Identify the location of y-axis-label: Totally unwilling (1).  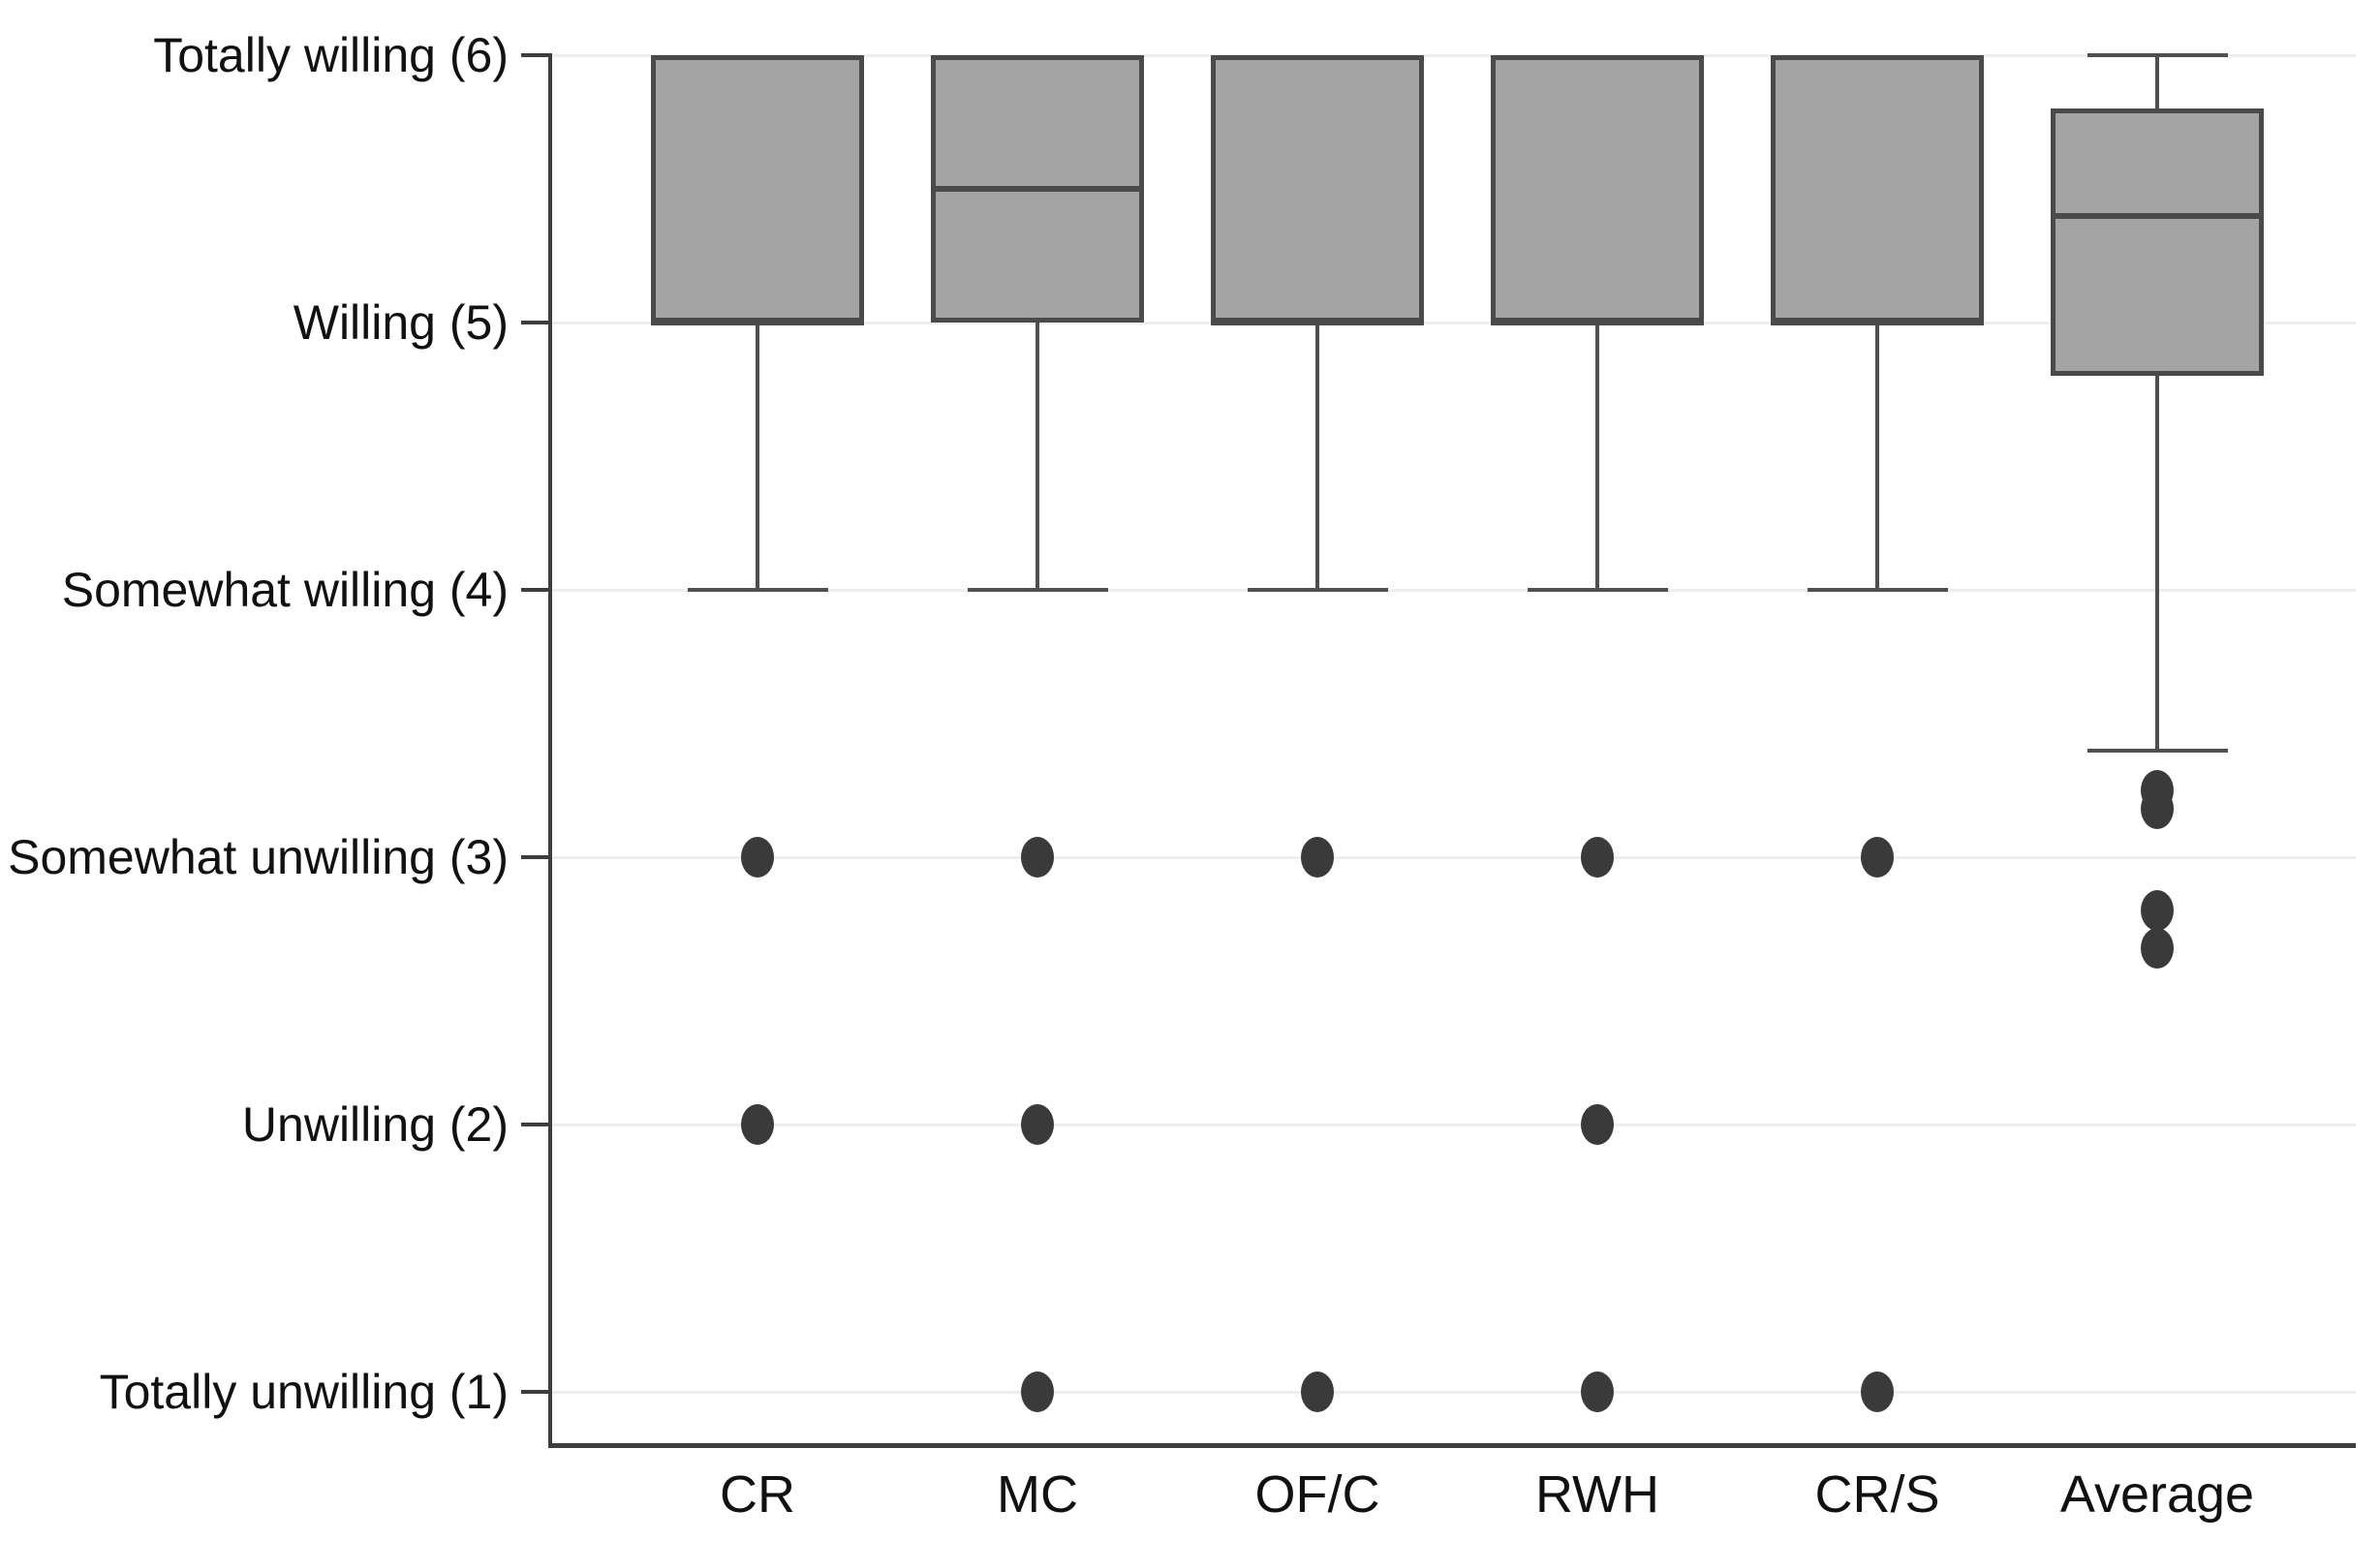
(304, 1392).